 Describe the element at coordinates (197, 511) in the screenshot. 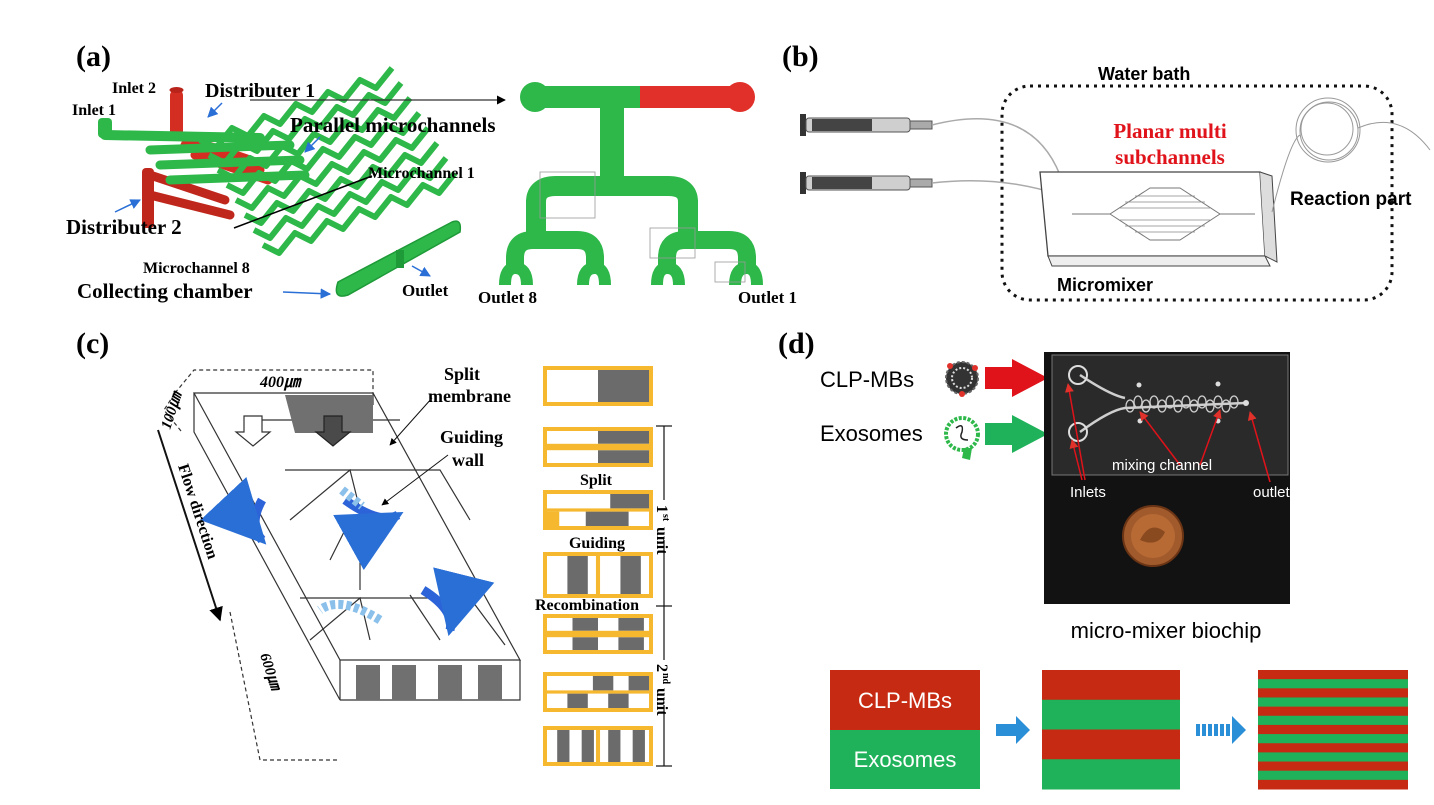

I see `c-flow-label: Flow direction` at that location.